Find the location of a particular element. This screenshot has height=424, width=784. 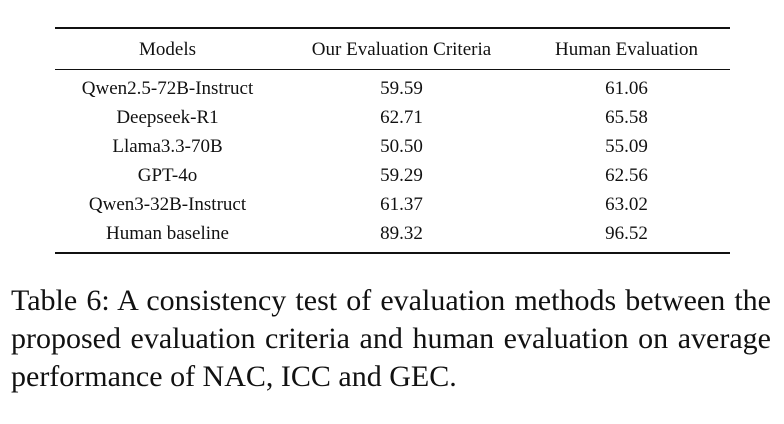

caption-label: Table 6: is located at coordinates (60, 300).